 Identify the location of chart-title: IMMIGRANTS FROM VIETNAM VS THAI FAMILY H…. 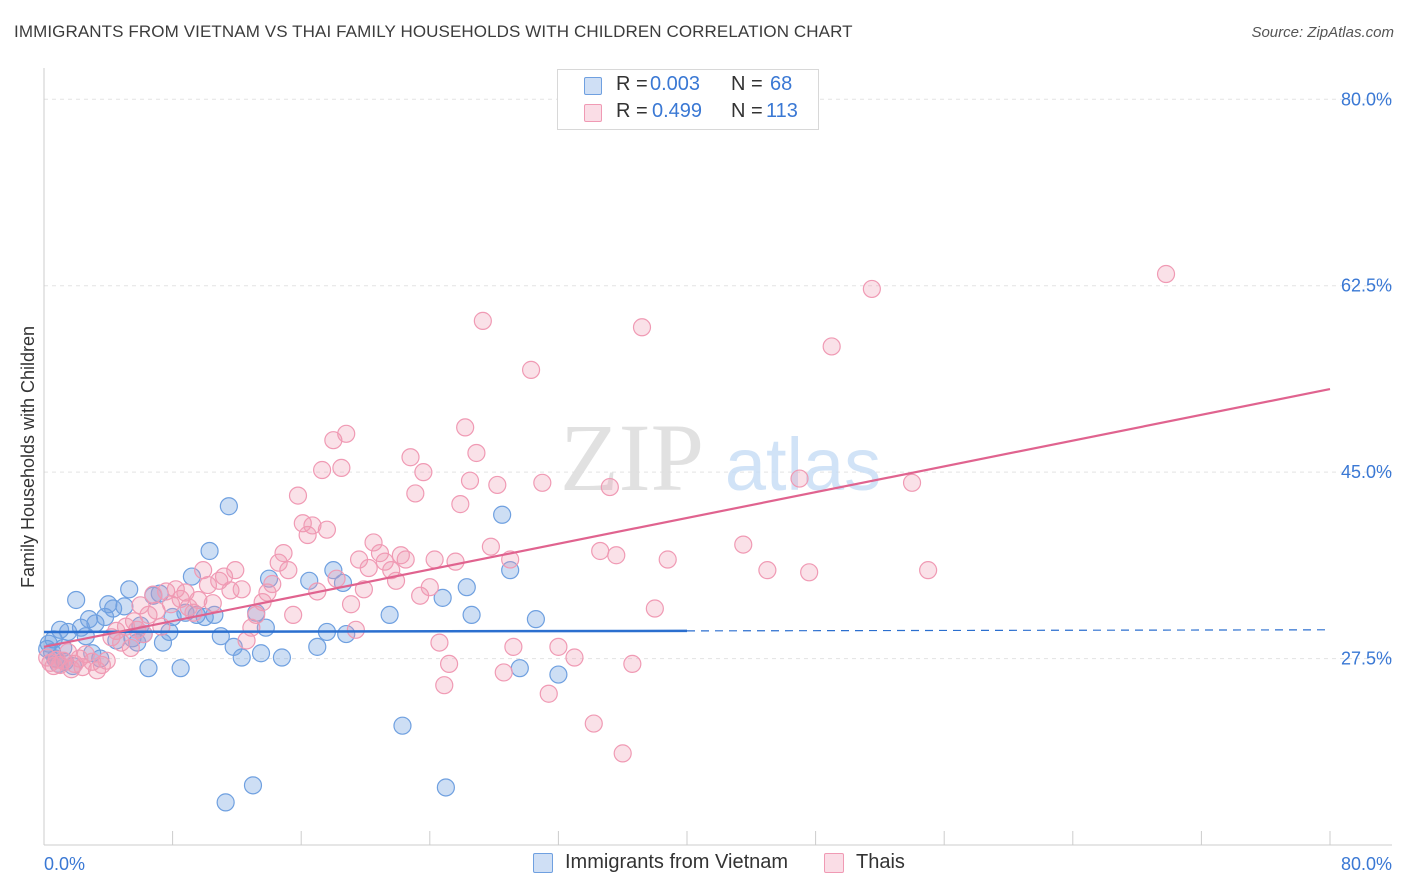
(433, 31).